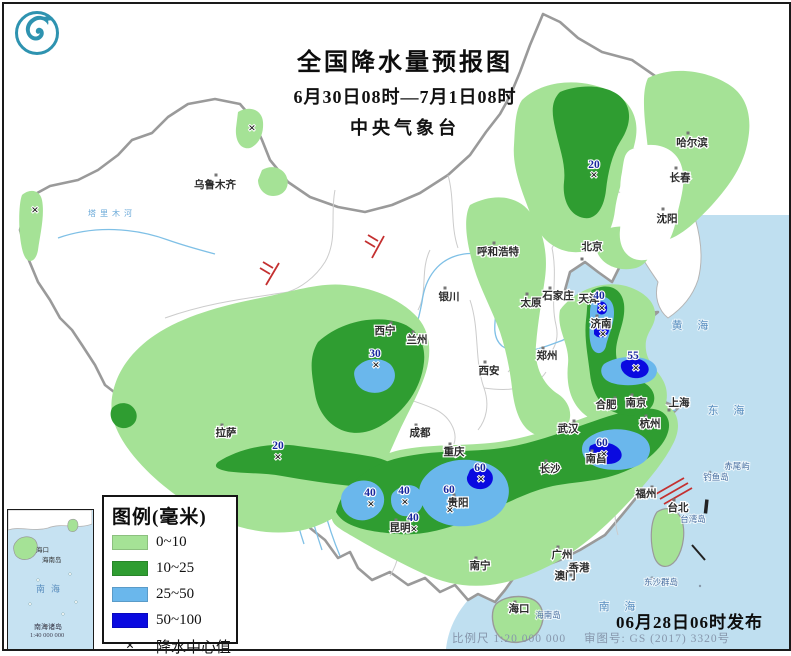 The height and width of the screenshot is (656, 791). What do you see at coordinates (651, 202) in the screenshot?
I see `ne-clear-area` at bounding box center [651, 202].